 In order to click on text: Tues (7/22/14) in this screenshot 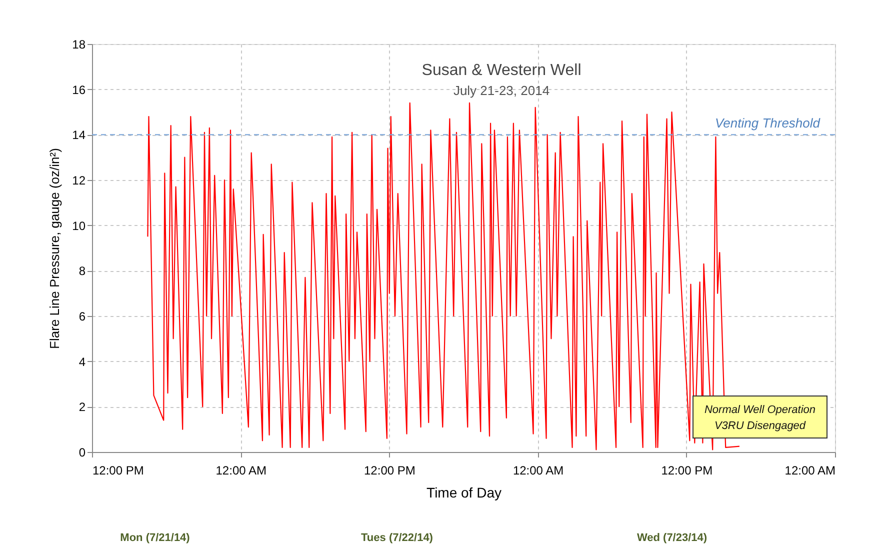, I will do `click(397, 538)`.